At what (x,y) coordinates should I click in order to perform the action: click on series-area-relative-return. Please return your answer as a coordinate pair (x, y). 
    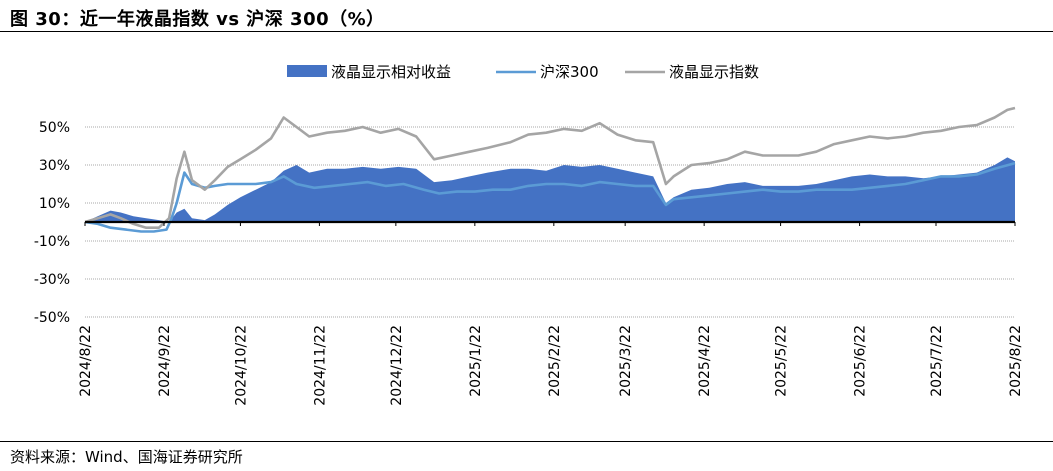
    Looking at the image, I should click on (550, 189).